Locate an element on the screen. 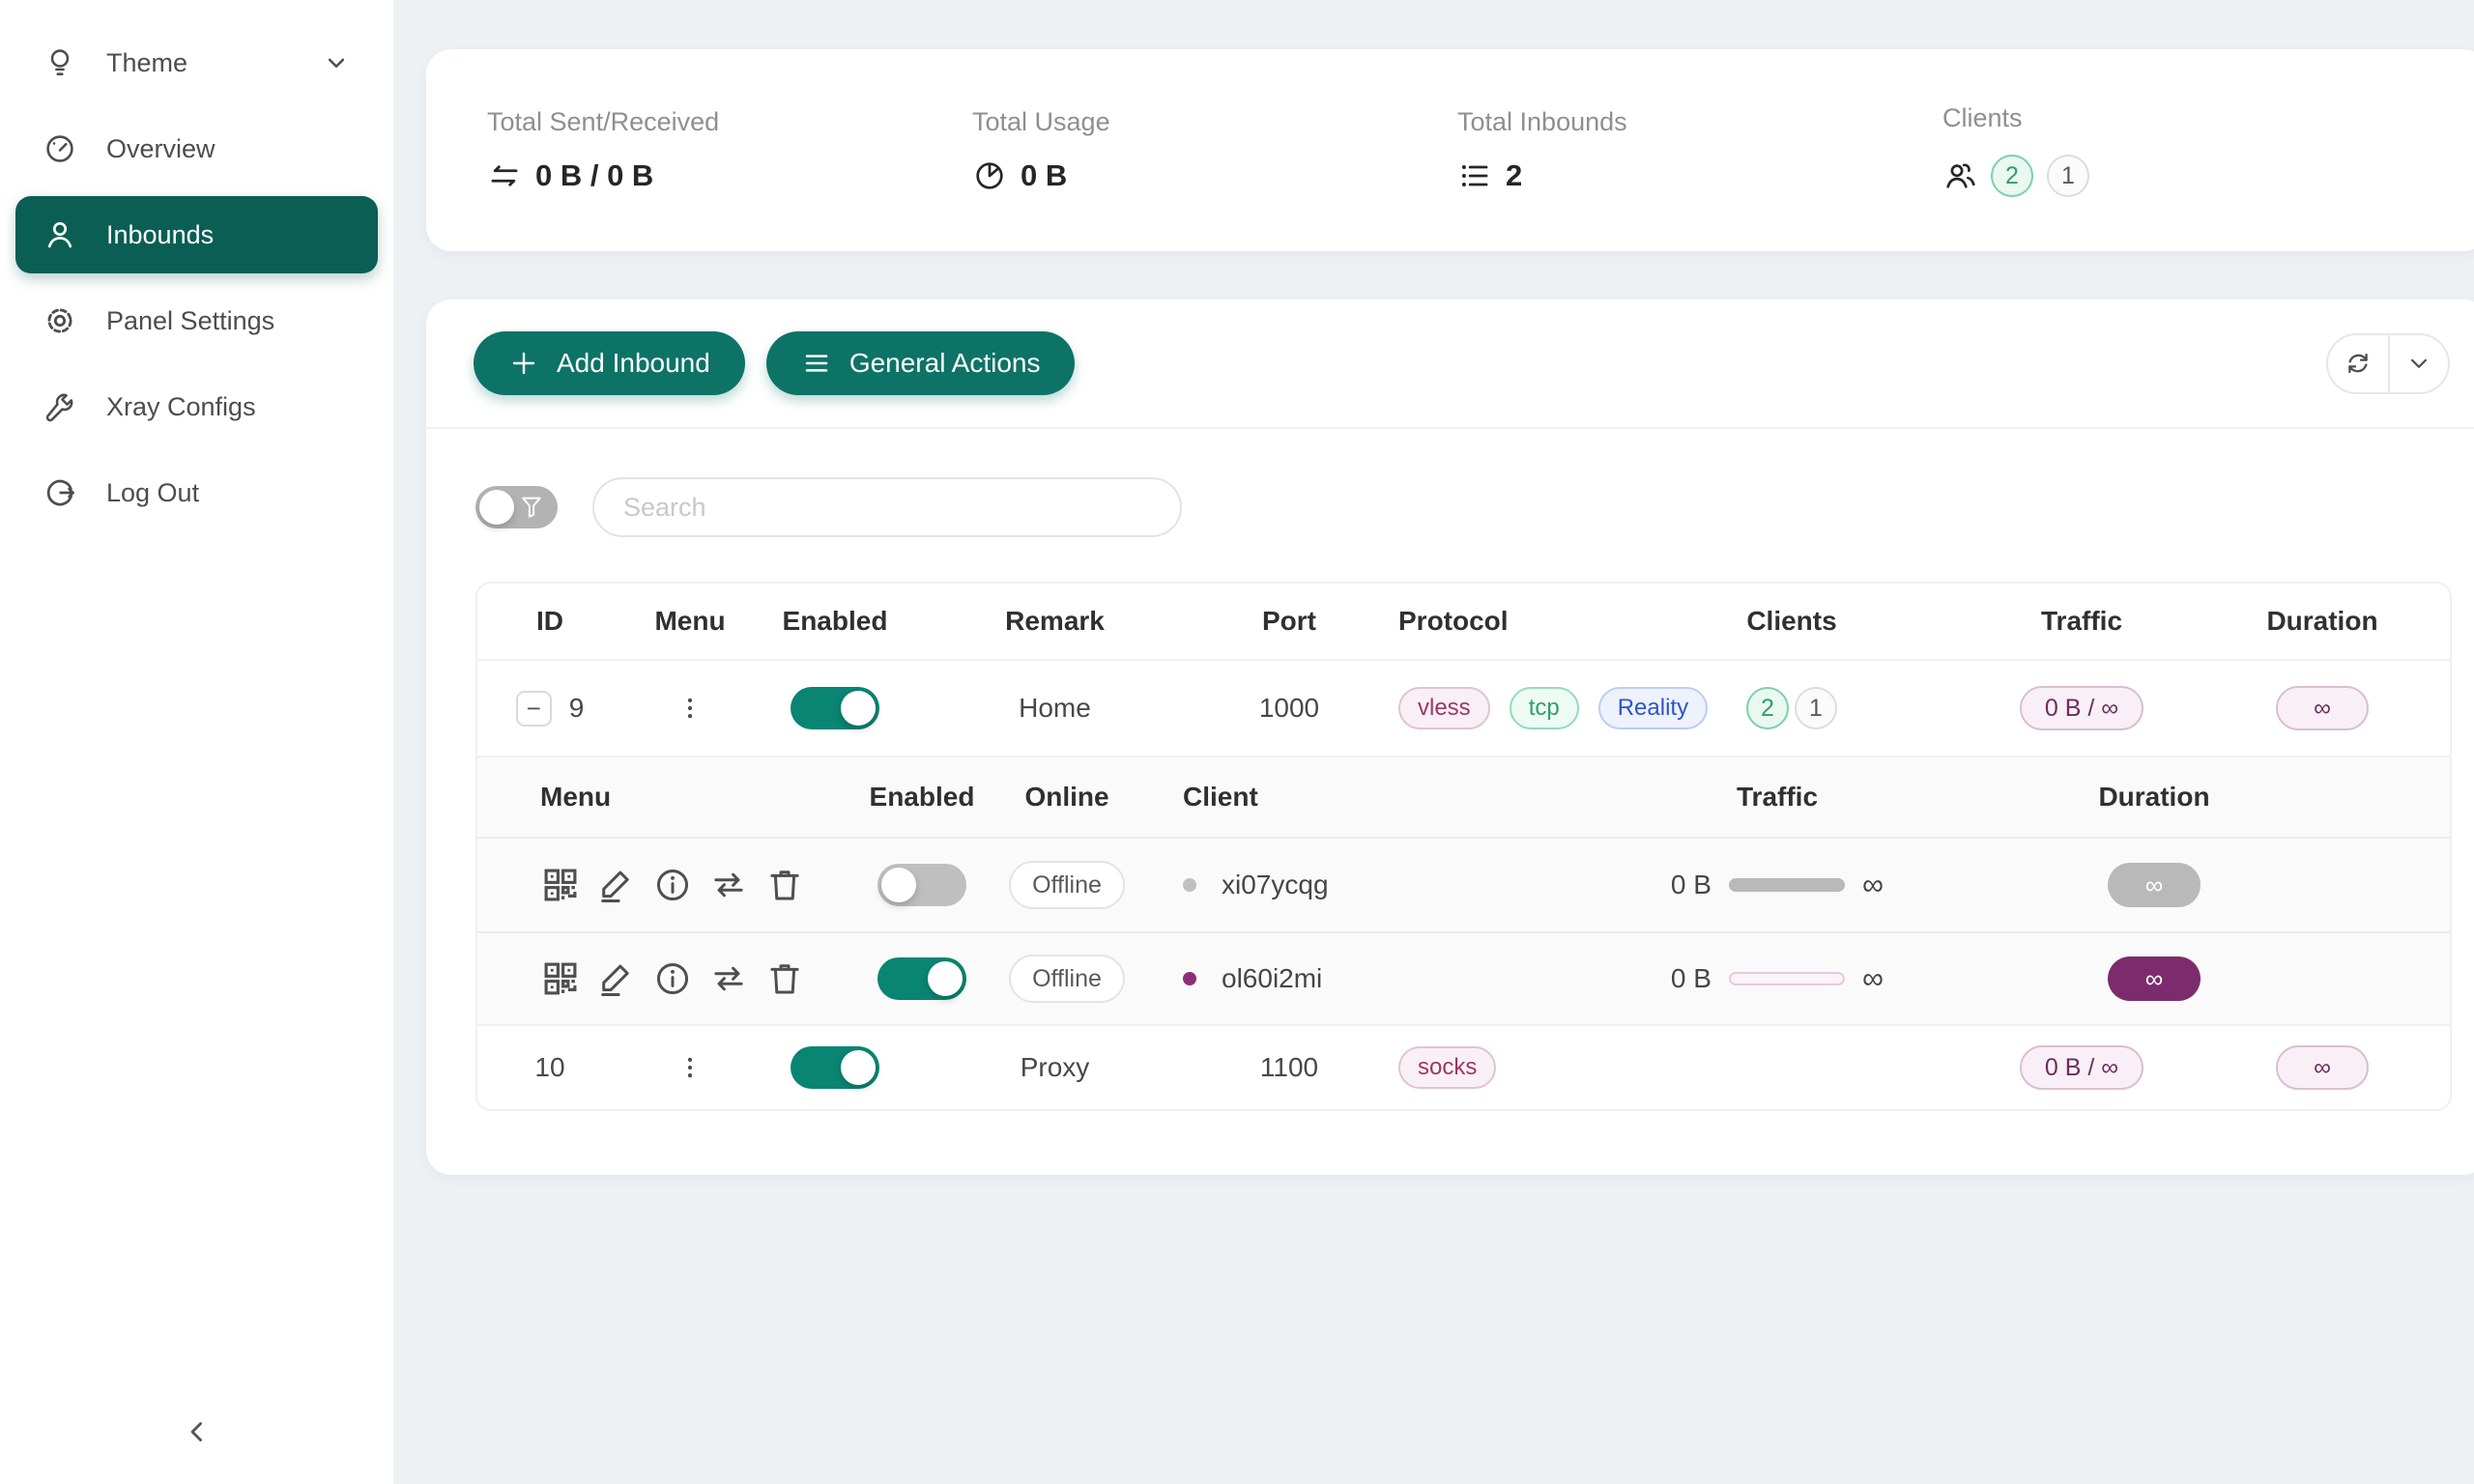  protocol-tag: socks is located at coordinates (1447, 1068).